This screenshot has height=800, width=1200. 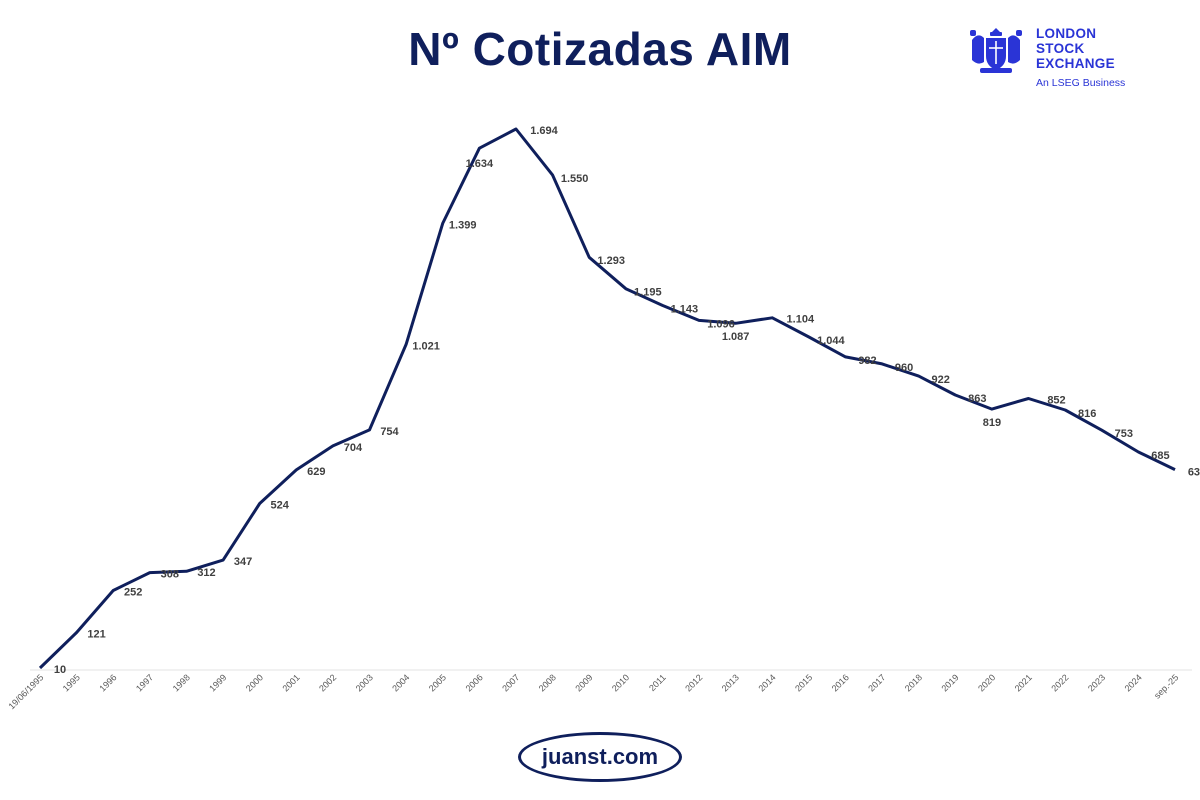 I want to click on data-label: 1.293, so click(x=611, y=261).